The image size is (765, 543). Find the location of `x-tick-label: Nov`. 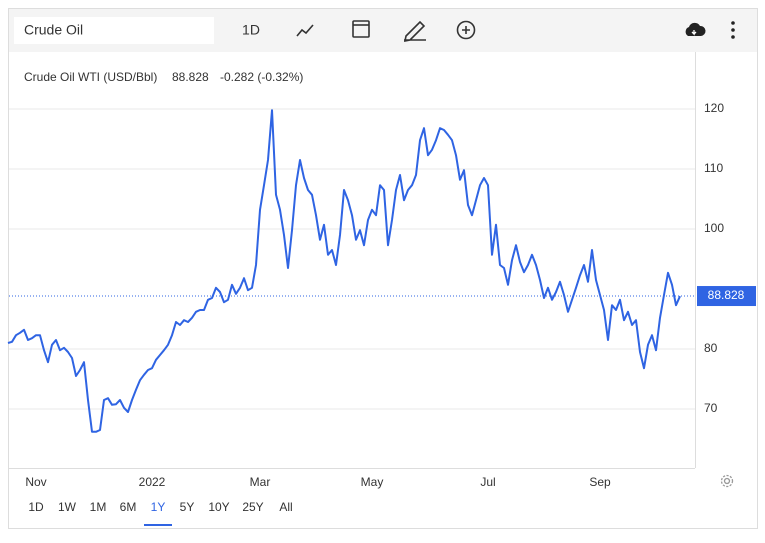

x-tick-label: Nov is located at coordinates (35, 482).